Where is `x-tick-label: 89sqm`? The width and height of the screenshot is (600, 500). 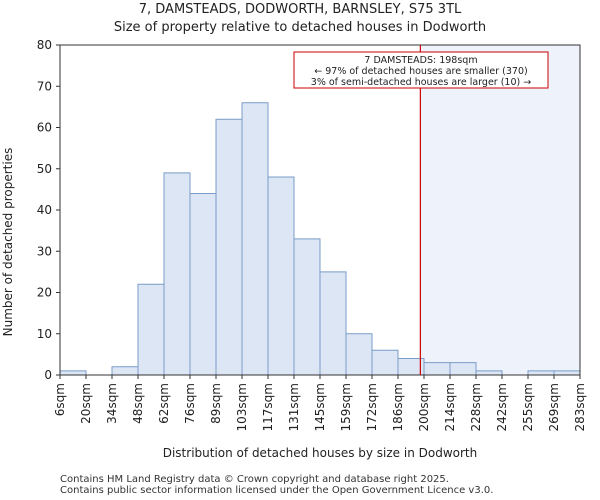 x-tick-label: 89sqm is located at coordinates (216, 403).